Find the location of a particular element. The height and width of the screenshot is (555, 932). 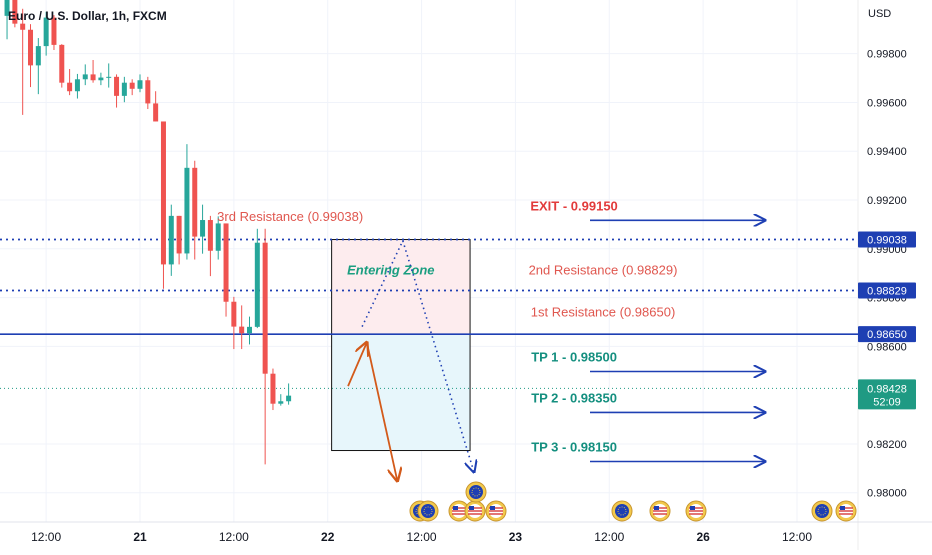

current-price-tag is located at coordinates (887, 394).